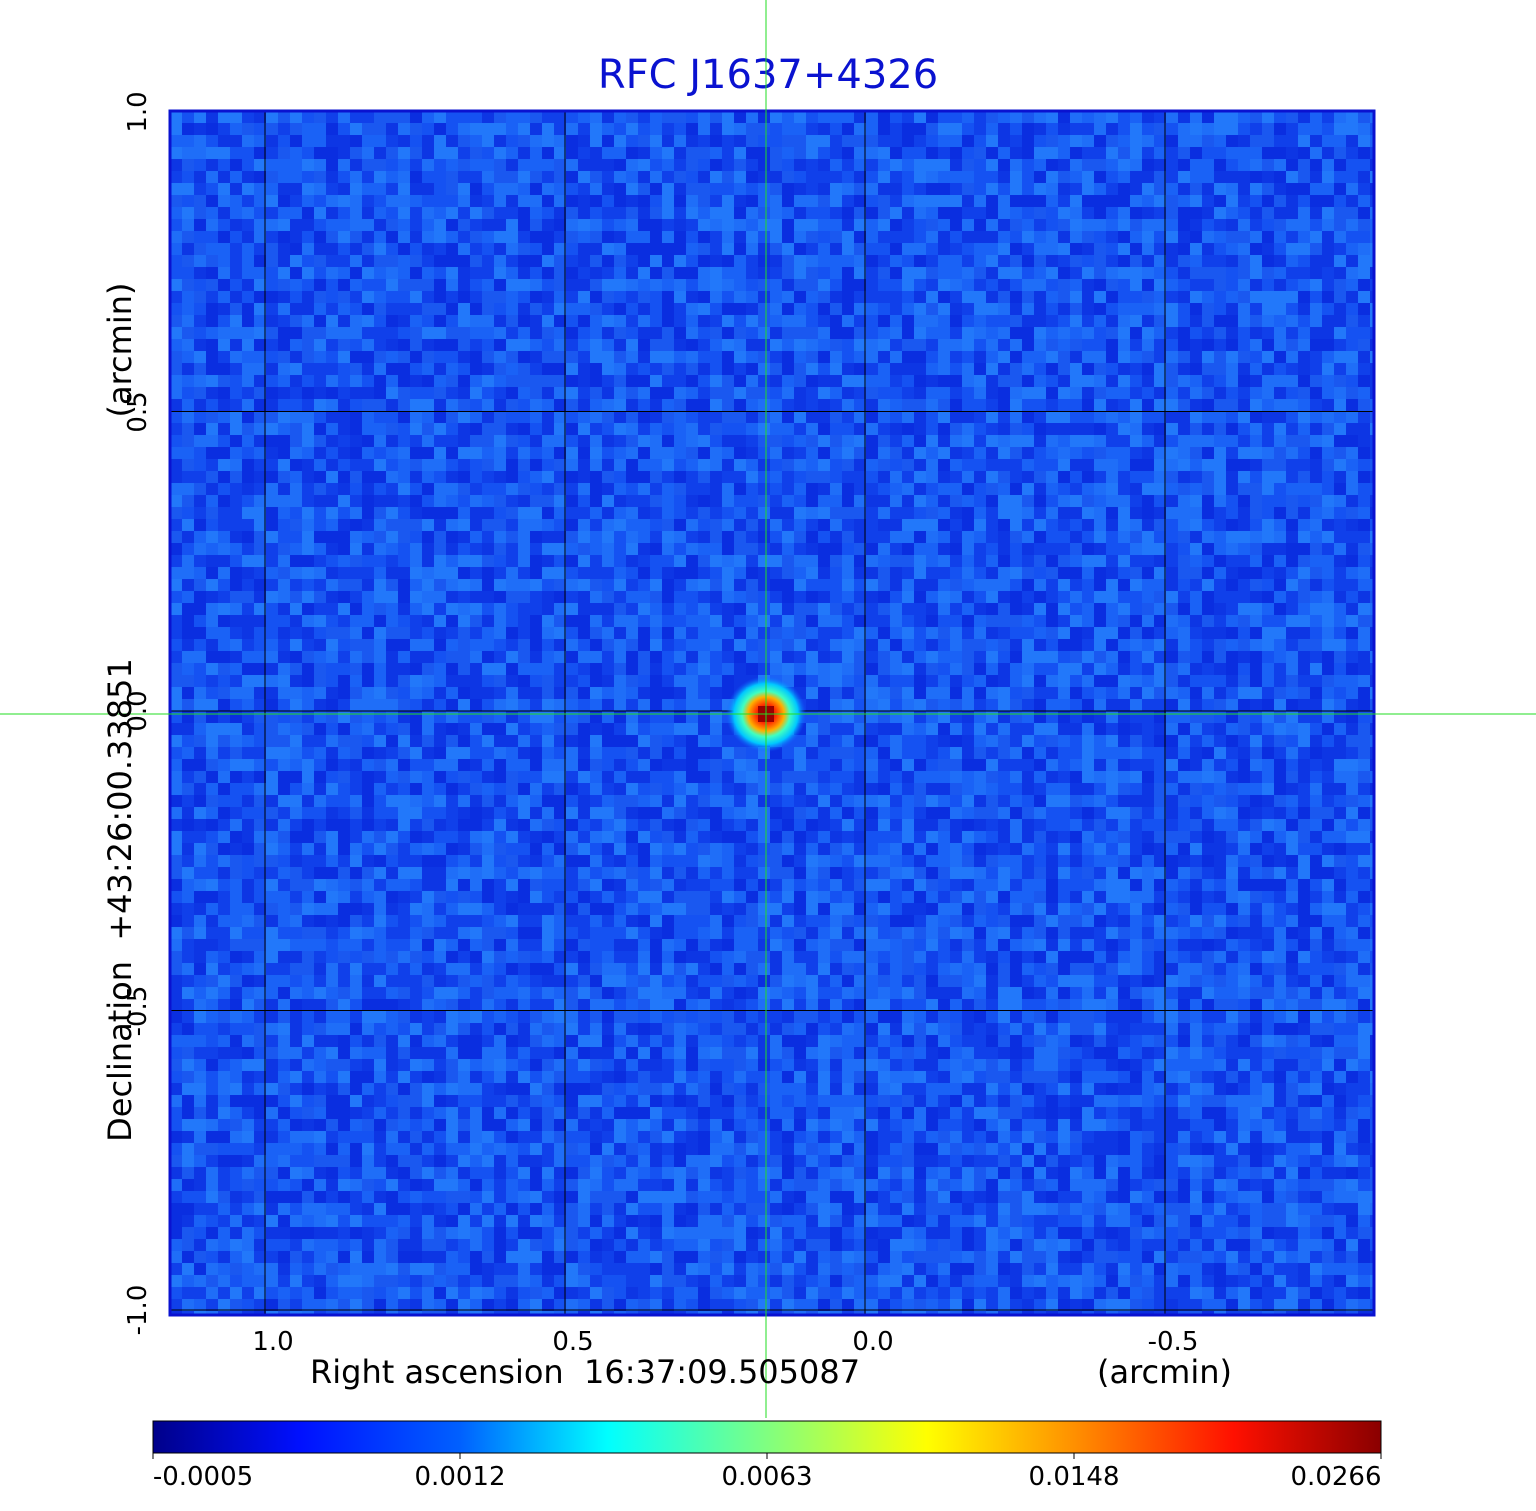 The width and height of the screenshot is (1536, 1511). I want to click on y-tick-label: 0.5, so click(138, 411).